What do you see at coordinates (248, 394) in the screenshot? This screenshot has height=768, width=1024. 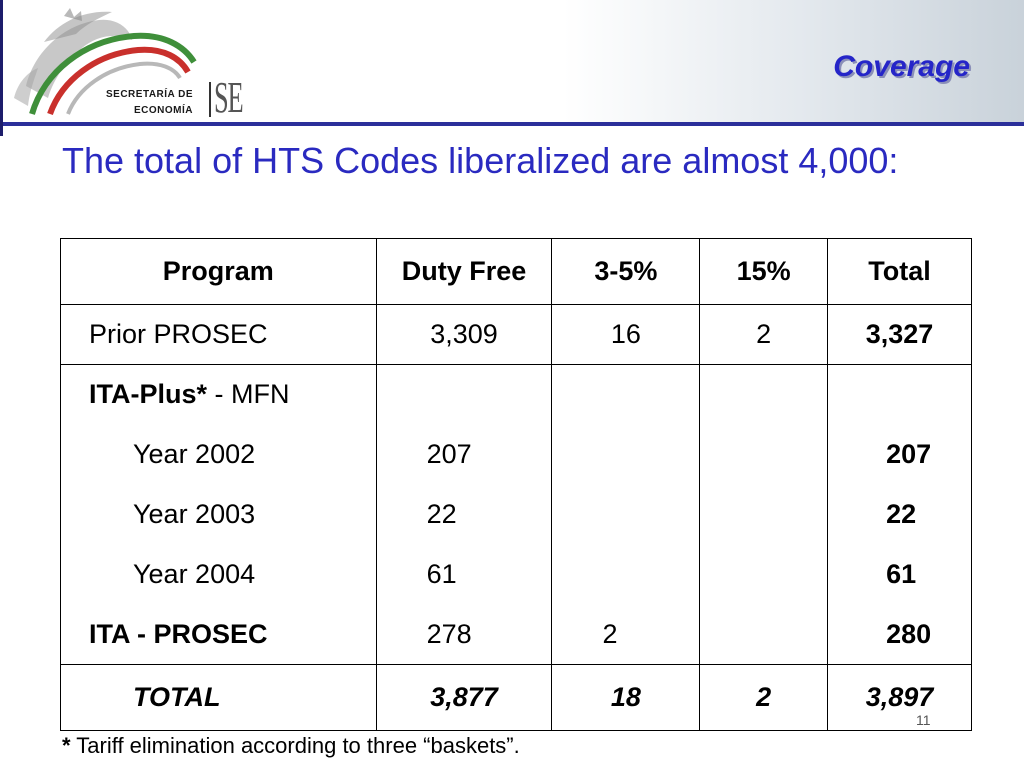 I see `row-label-rest: - MFN` at bounding box center [248, 394].